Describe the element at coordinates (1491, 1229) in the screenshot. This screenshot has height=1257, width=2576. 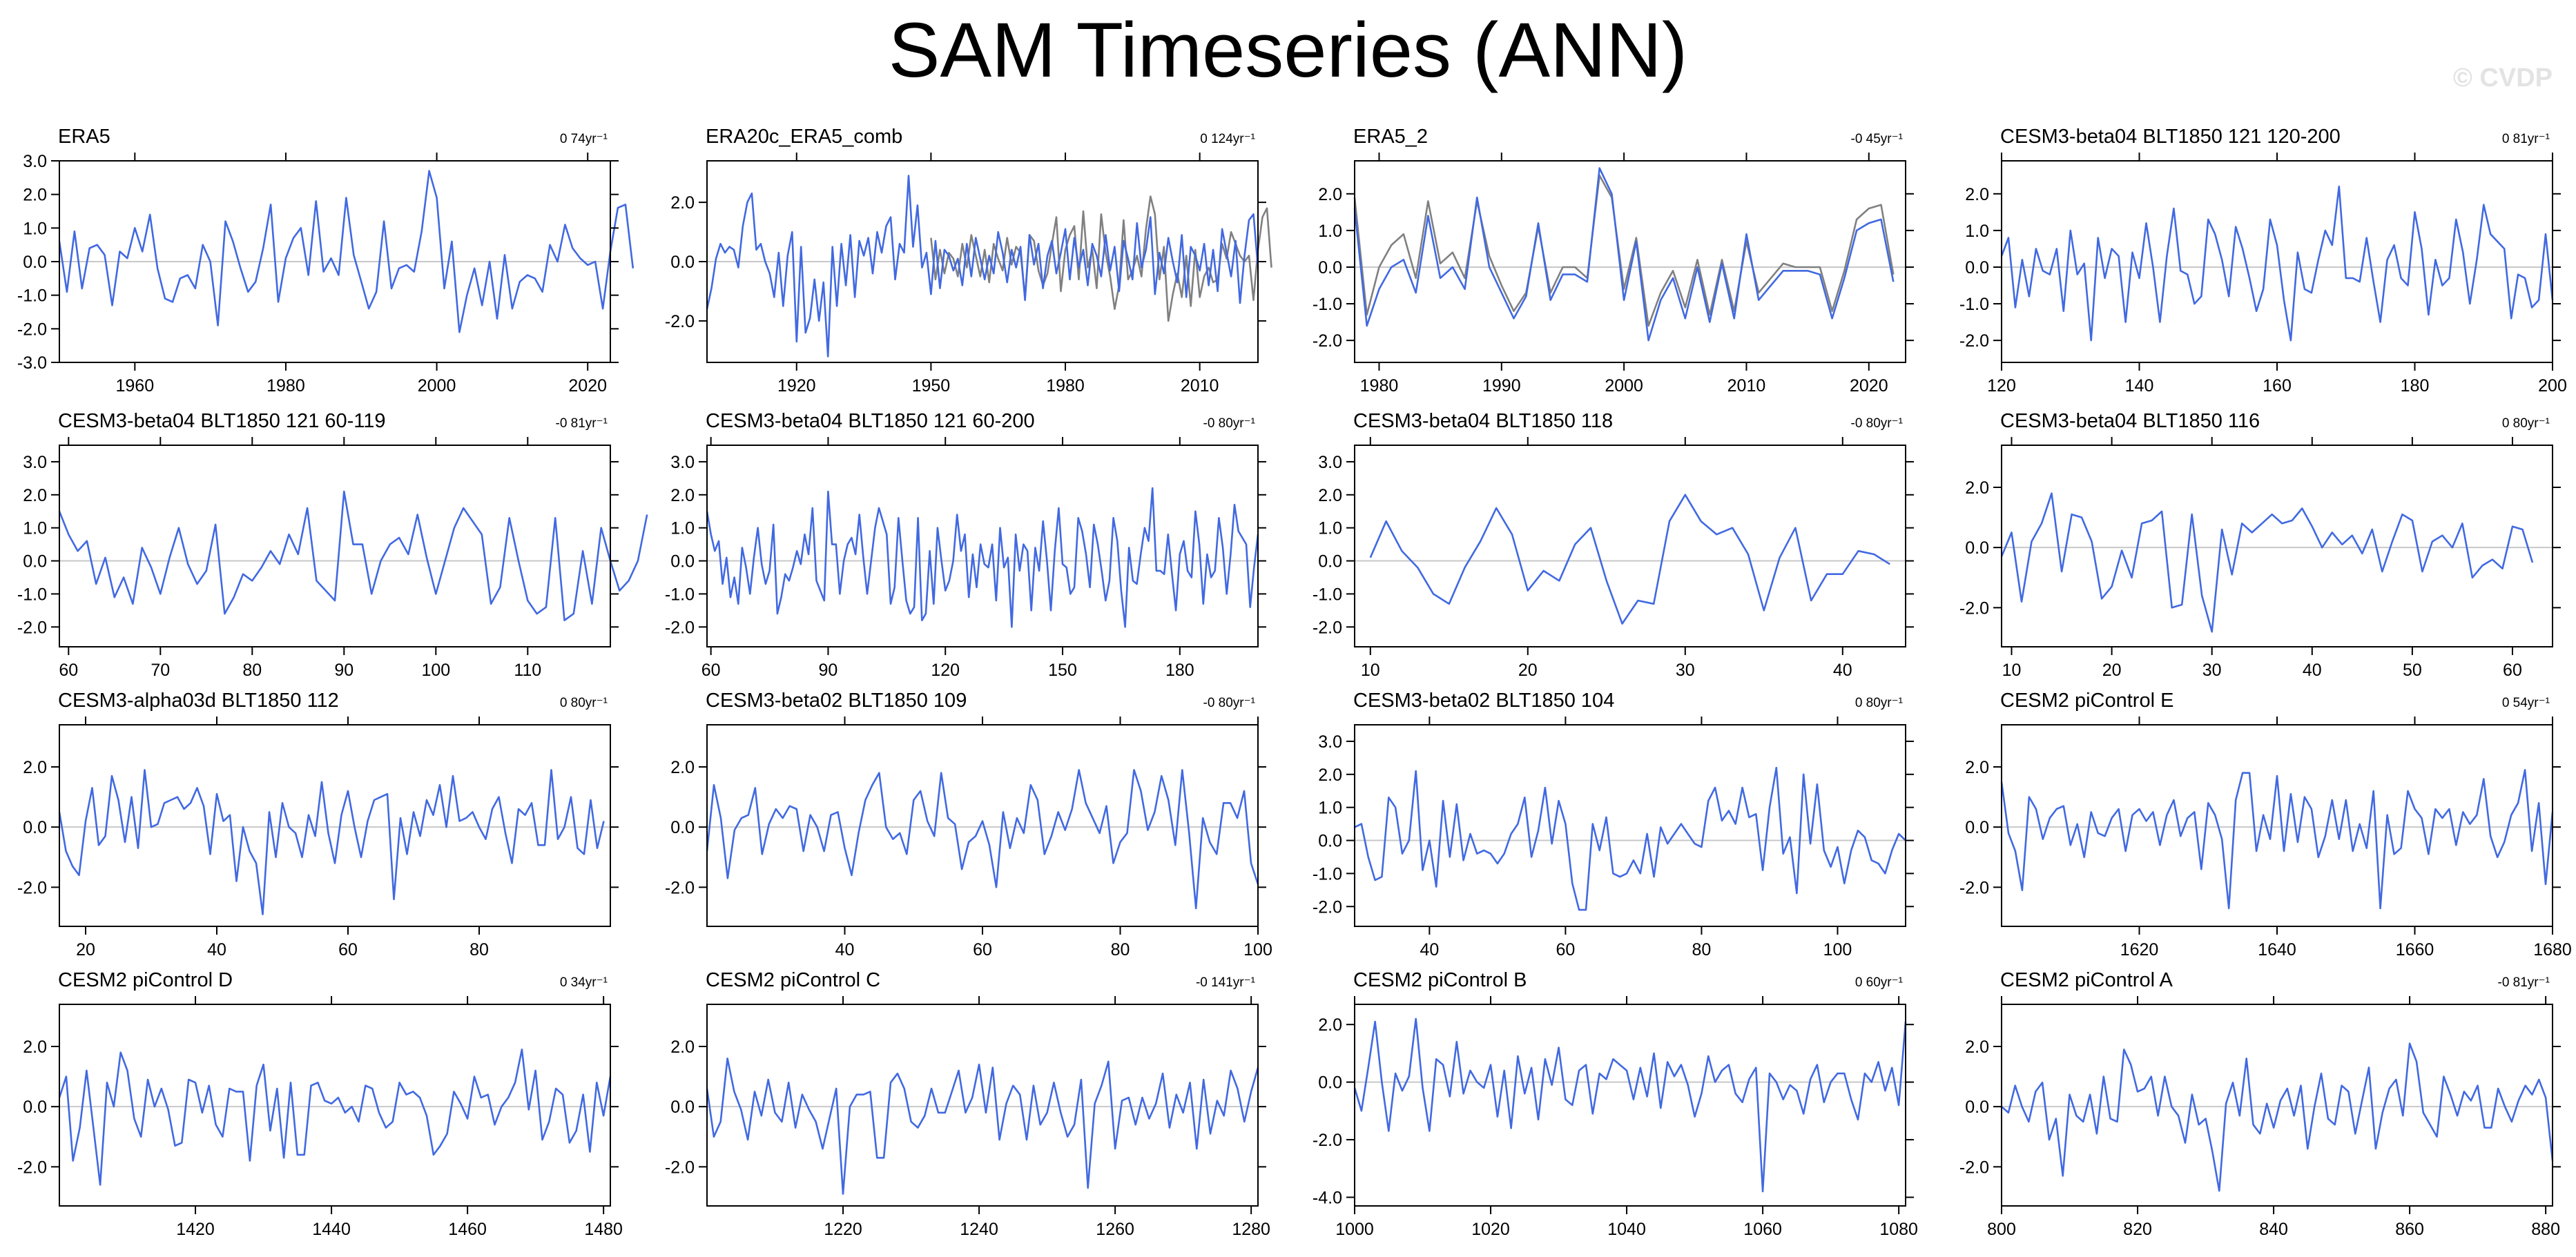
I see `x-tick-label: 1020` at that location.